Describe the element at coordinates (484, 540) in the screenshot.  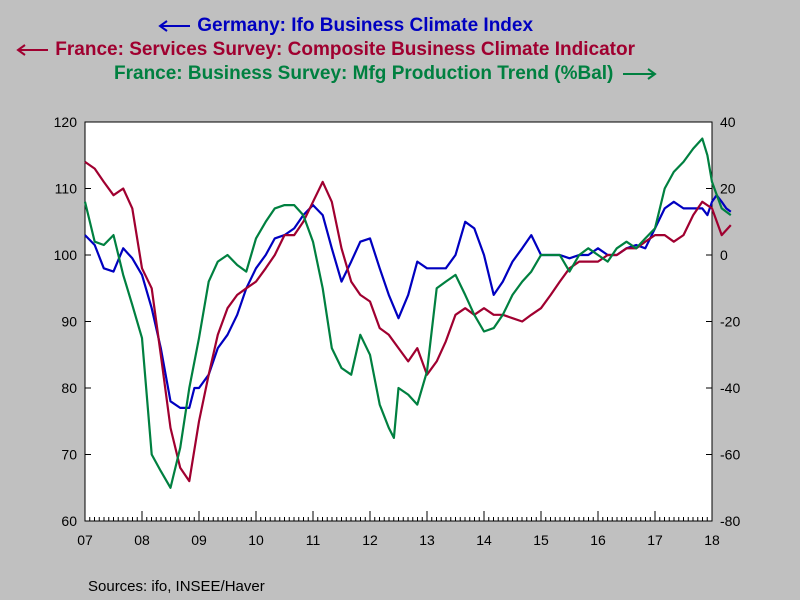
I see `x-tick-label: 14` at that location.